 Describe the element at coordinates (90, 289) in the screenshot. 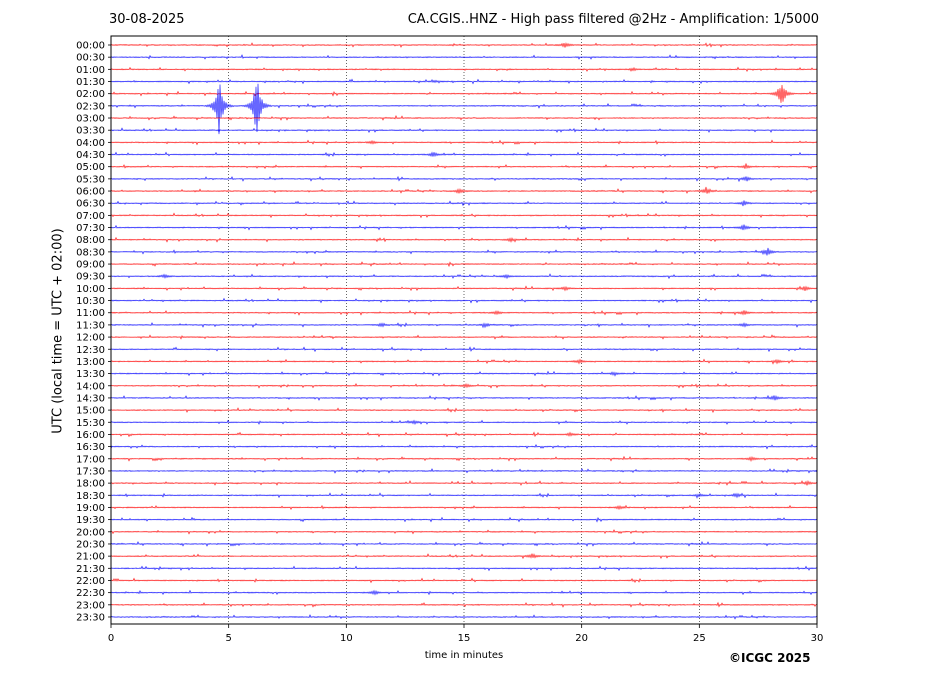

I see `row-label: 10:00` at that location.